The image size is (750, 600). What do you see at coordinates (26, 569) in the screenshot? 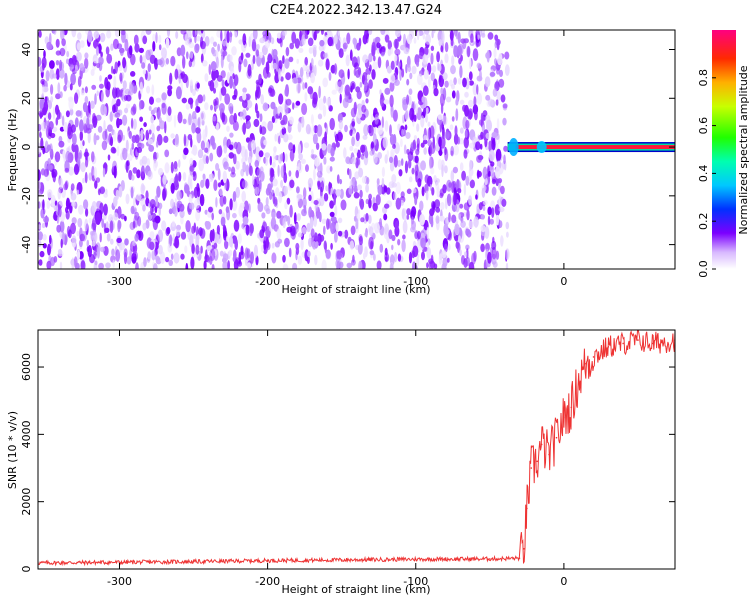
I see `y-tick-label: 0` at bounding box center [26, 569].